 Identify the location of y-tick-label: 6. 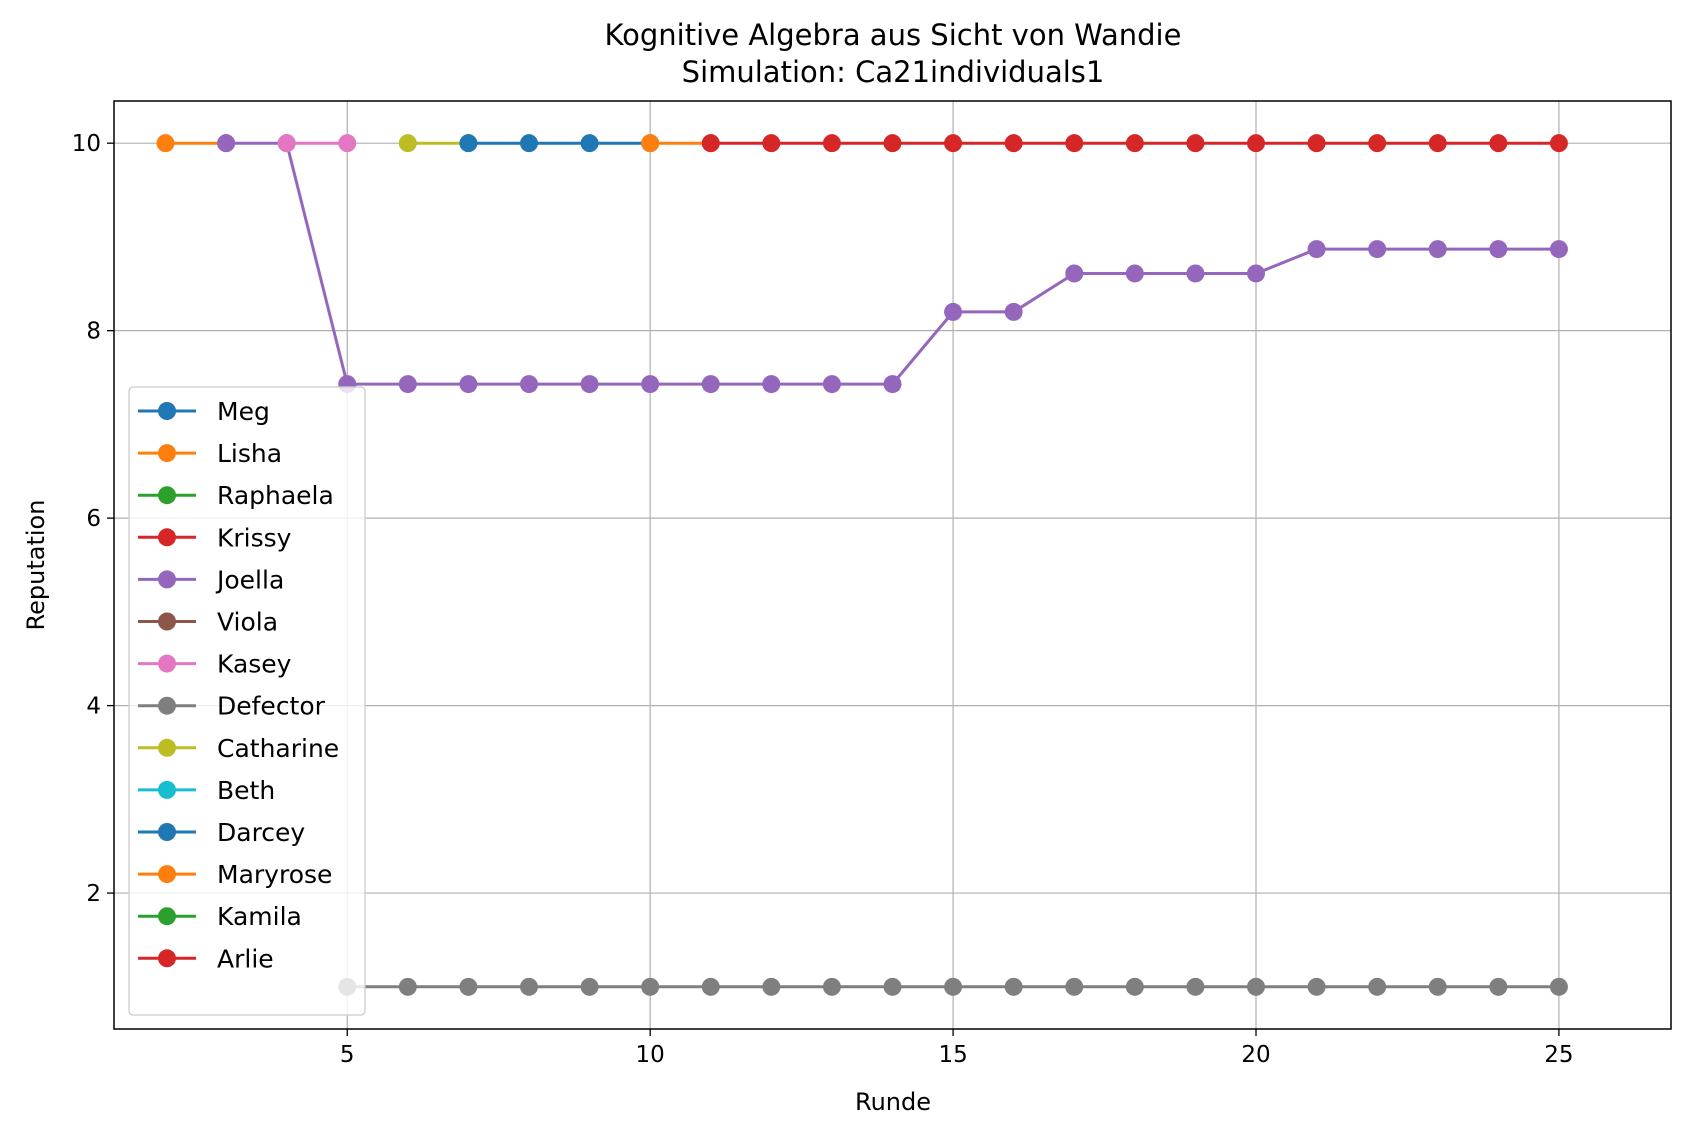
(93, 519).